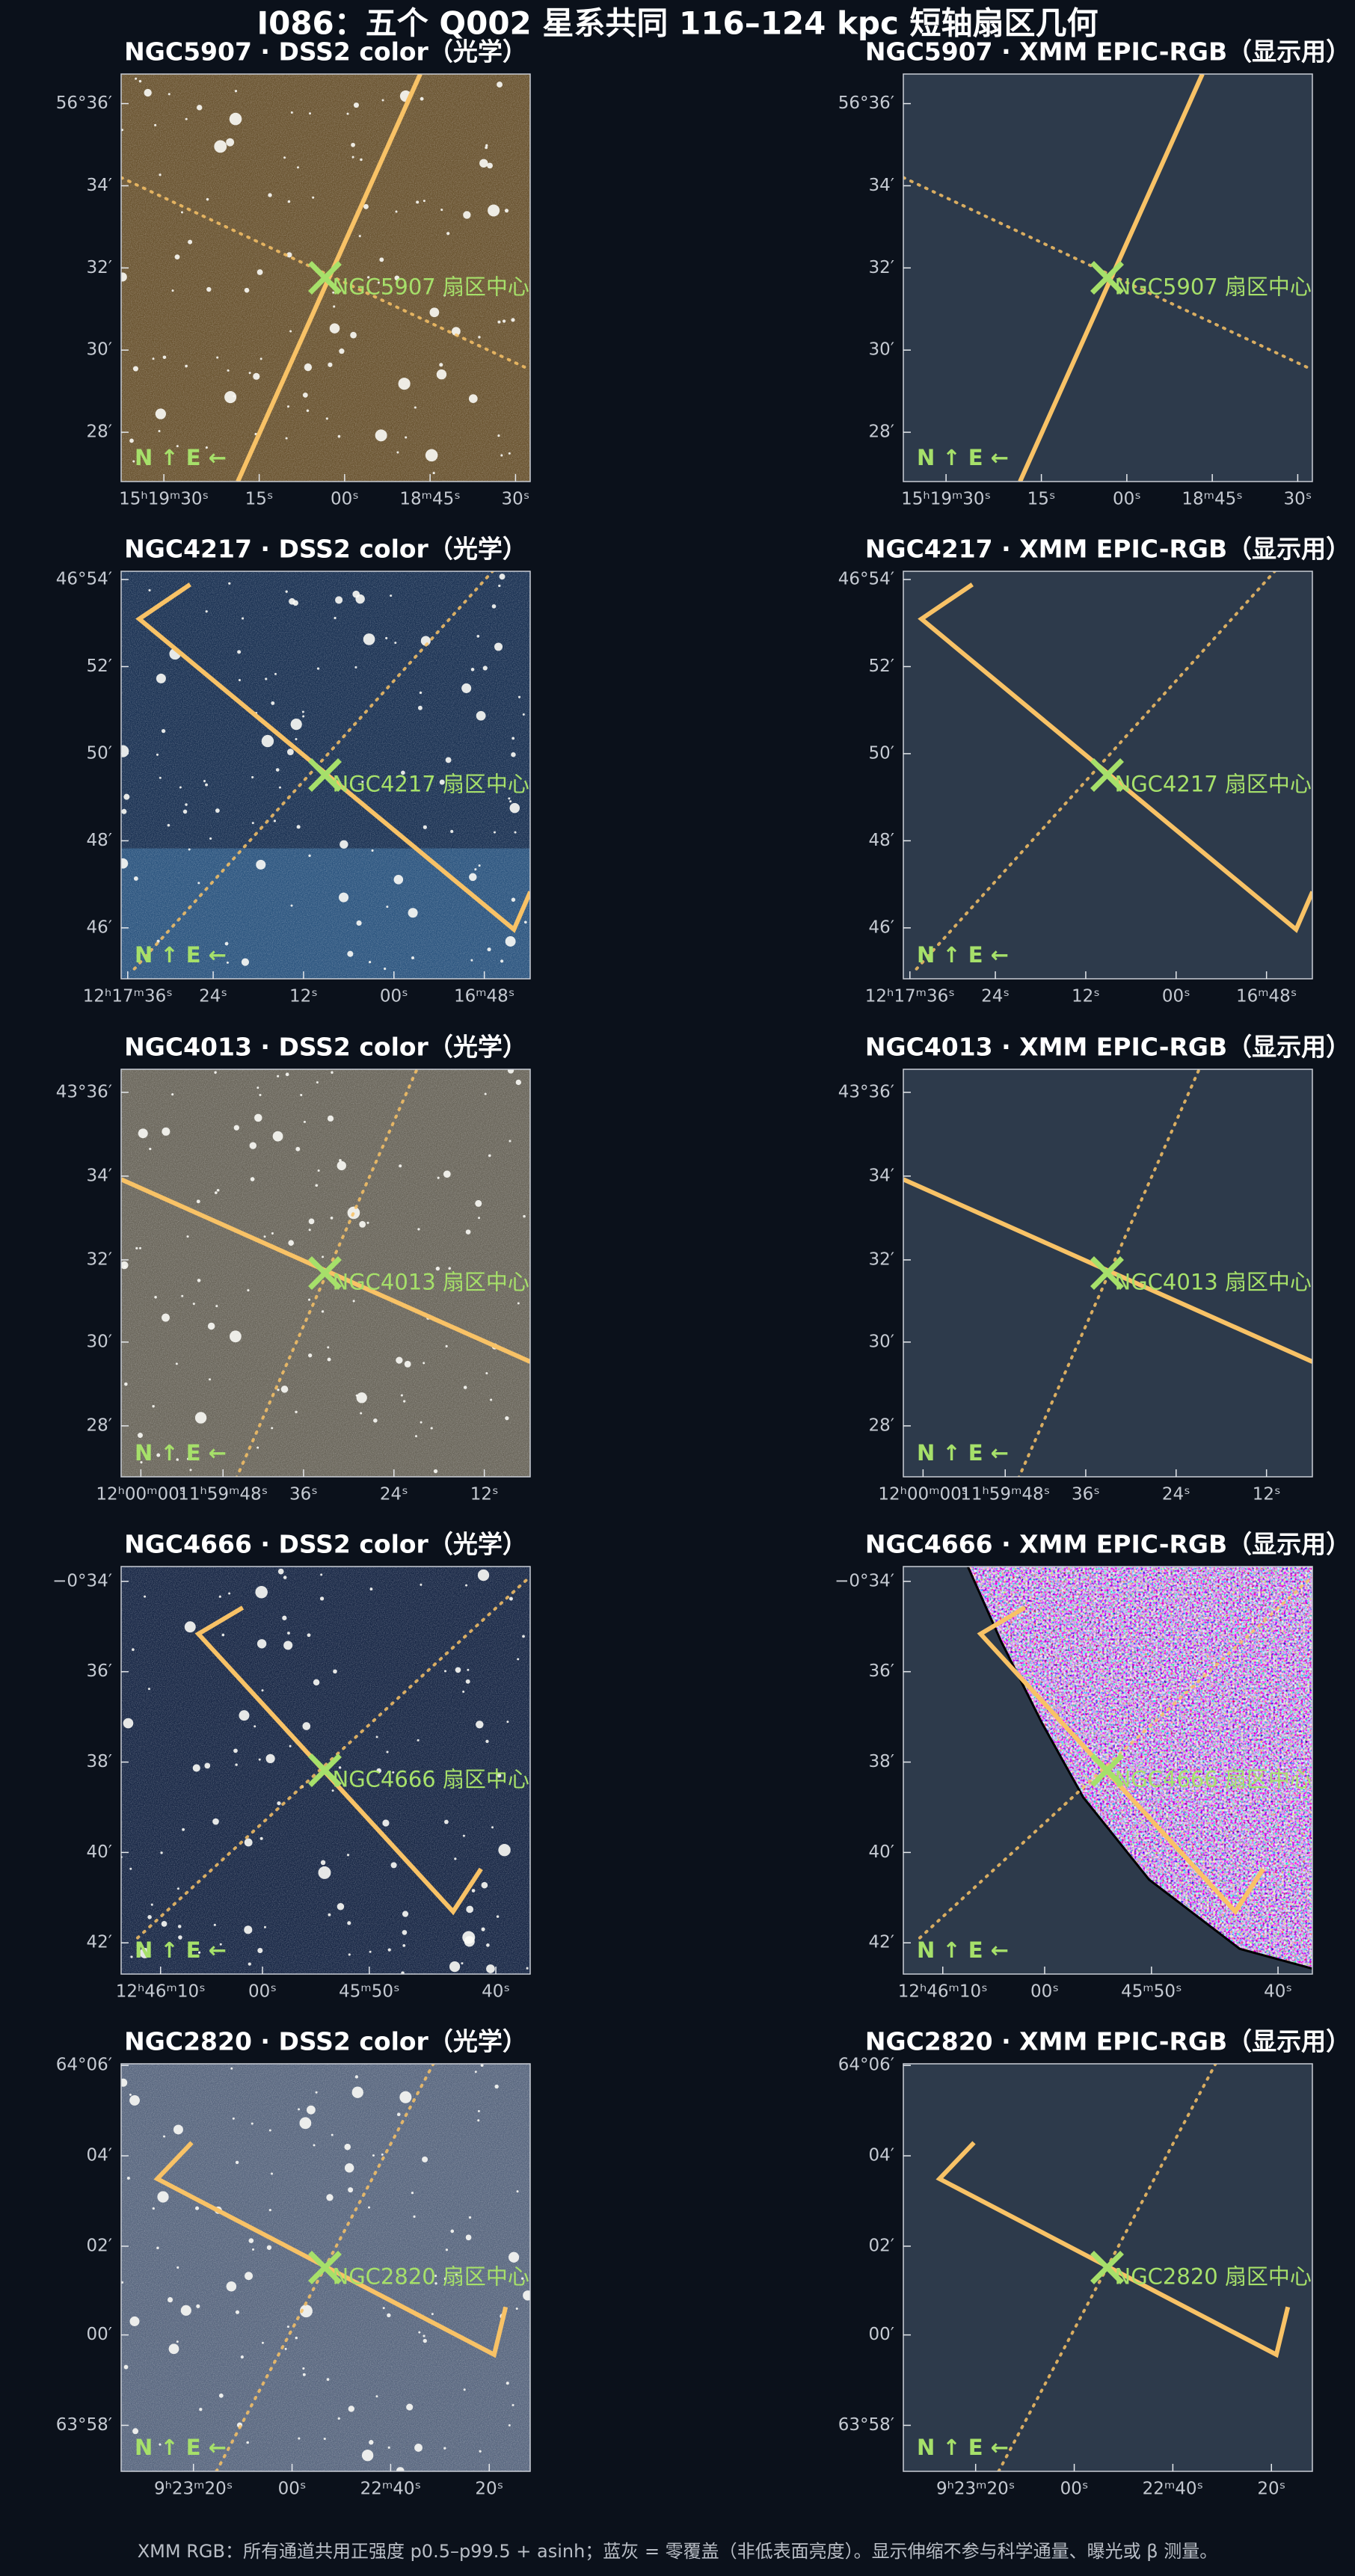 Image resolution: width=1355 pixels, height=2576 pixels. What do you see at coordinates (1107, 1273) in the screenshot?
I see `panel-image: NGC4013 扇区中心 N ↑ E ←` at bounding box center [1107, 1273].